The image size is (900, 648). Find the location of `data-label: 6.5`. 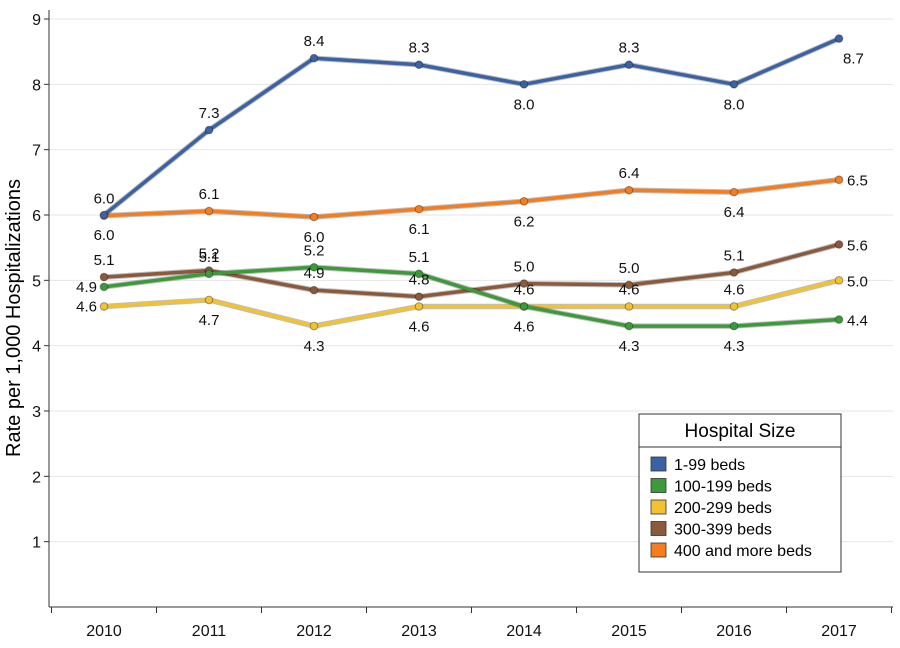

data-label: 6.5 is located at coordinates (857, 181).